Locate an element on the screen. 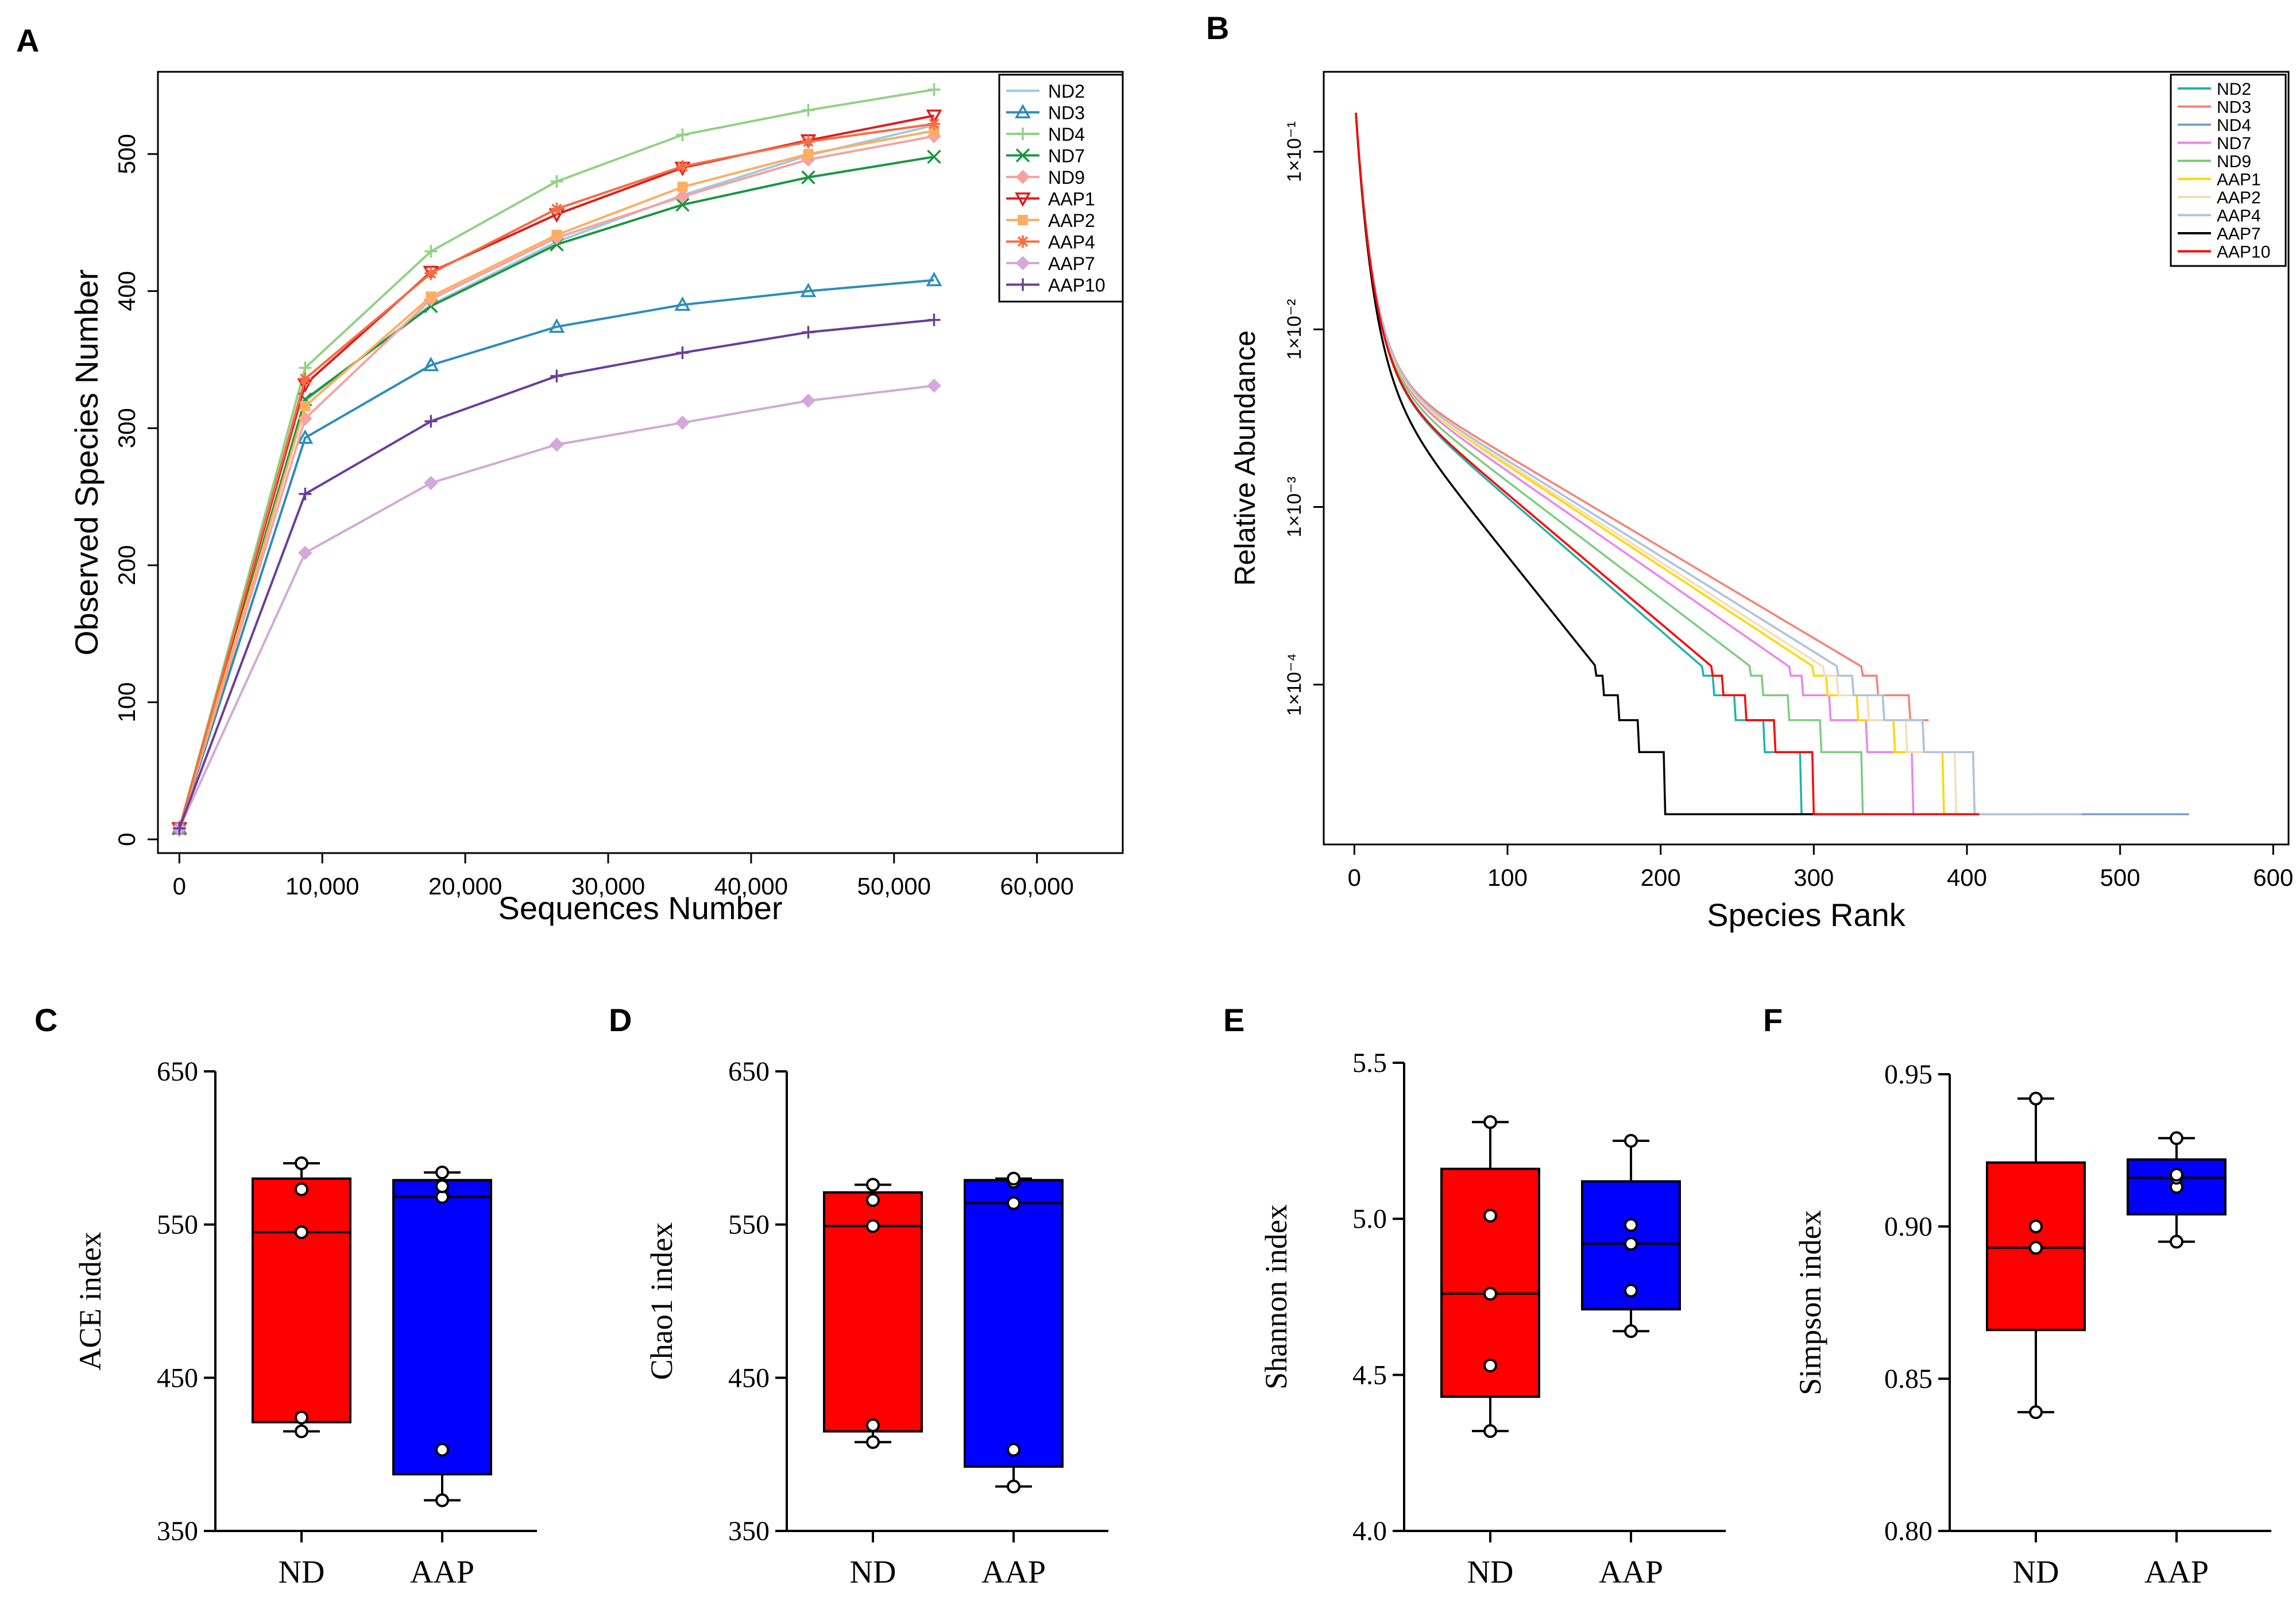 The image size is (2296, 1597). y-axis-label: Relative Abundance is located at coordinates (1245, 458).